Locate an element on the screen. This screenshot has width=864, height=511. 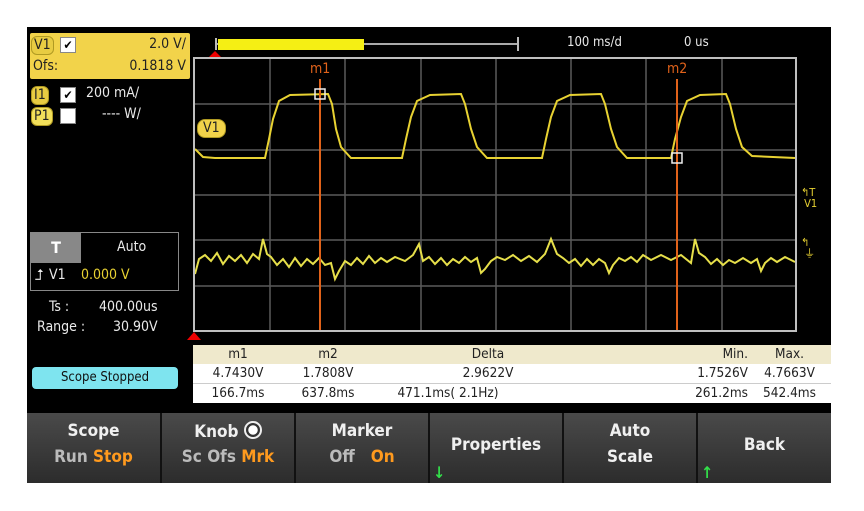
trigger-position-marker-icon is located at coordinates (215, 54).